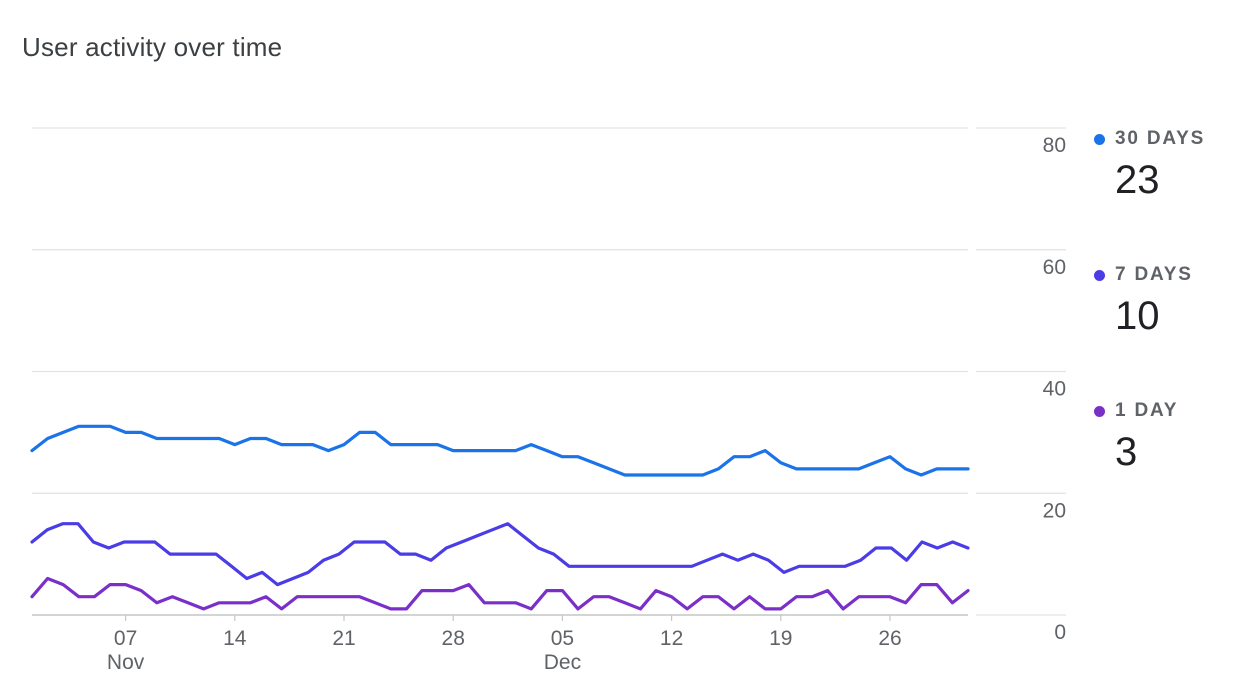  Describe the element at coordinates (1054, 510) in the screenshot. I see `y-tick-label: 20` at that location.